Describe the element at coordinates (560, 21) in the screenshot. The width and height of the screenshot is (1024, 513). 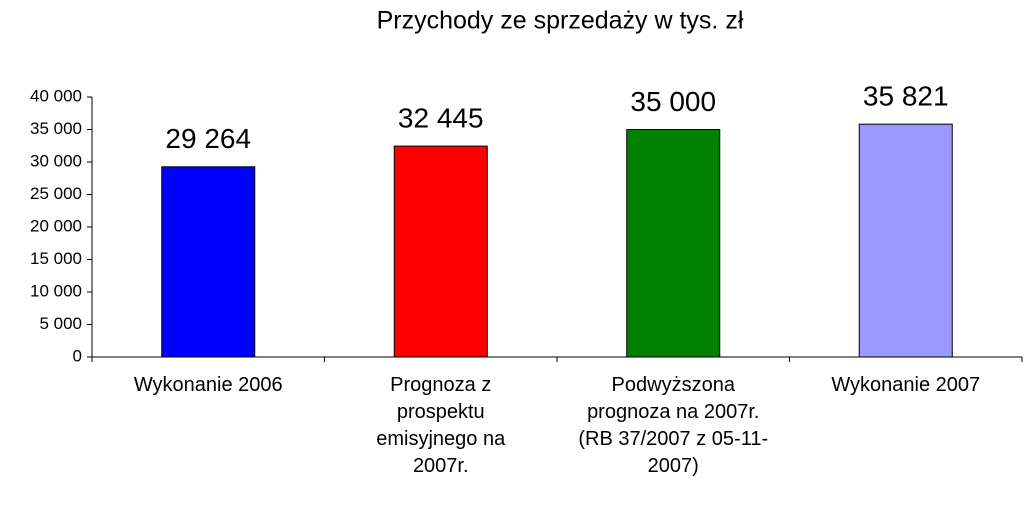
I see `chart-title: Przychody ze sprzedaży w tys. zł` at that location.